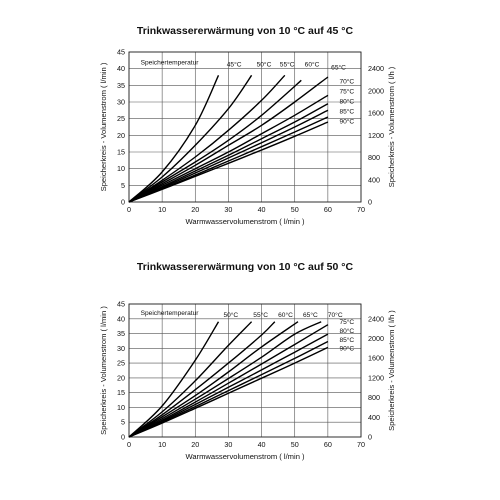 This screenshot has width=500, height=500. I want to click on series-line-45c, so click(174, 139).